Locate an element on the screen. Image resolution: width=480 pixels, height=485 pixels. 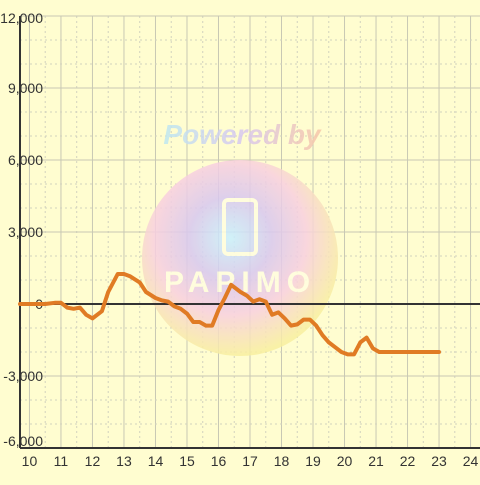
watermark-text: Powered by is located at coordinates (242, 134).